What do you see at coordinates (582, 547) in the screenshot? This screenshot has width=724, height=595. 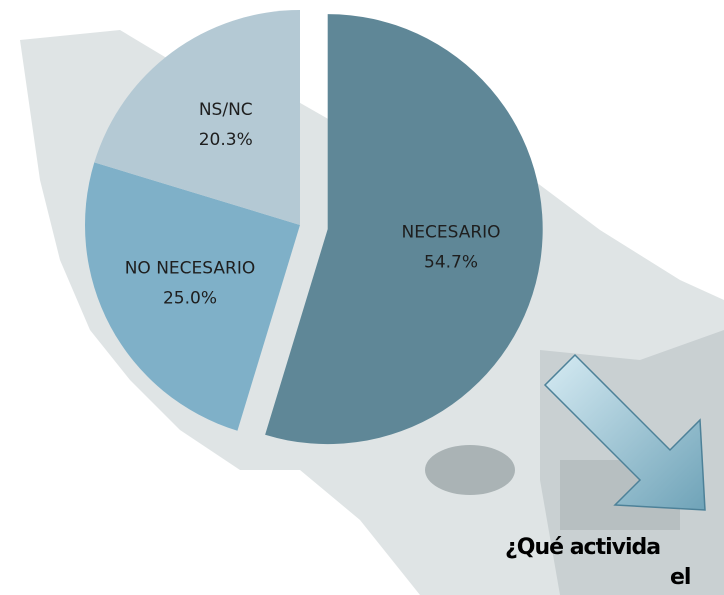 I see `caption-line: ¿Qué activida` at bounding box center [582, 547].